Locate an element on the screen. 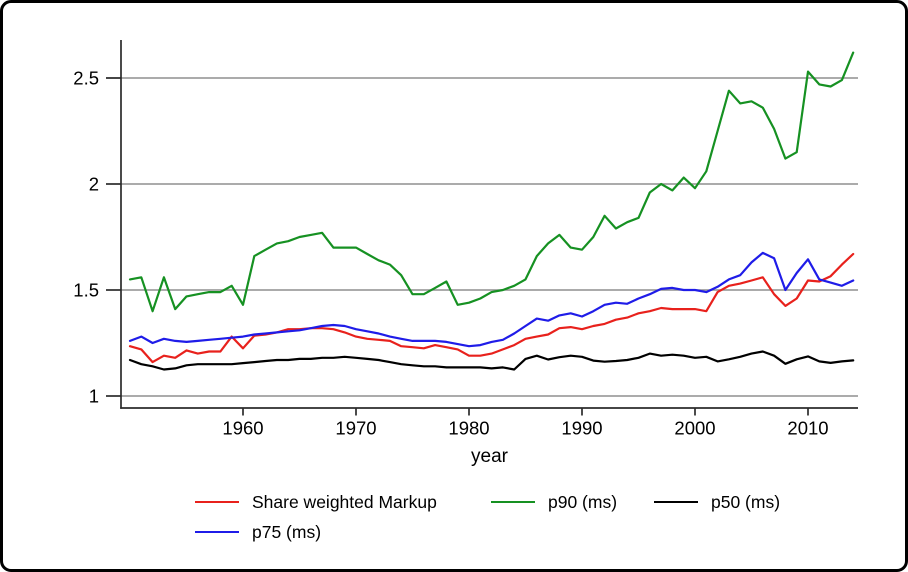  legend-item-share-weighted-markup: Share weighted Markup is located at coordinates (316, 502).